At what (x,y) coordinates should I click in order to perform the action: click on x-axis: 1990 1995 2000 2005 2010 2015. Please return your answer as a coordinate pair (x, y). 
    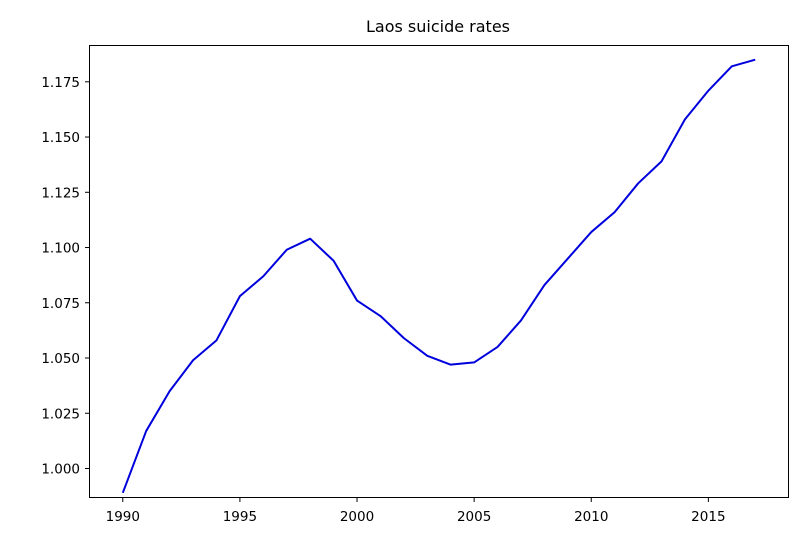
    Looking at the image, I should click on (416, 511).